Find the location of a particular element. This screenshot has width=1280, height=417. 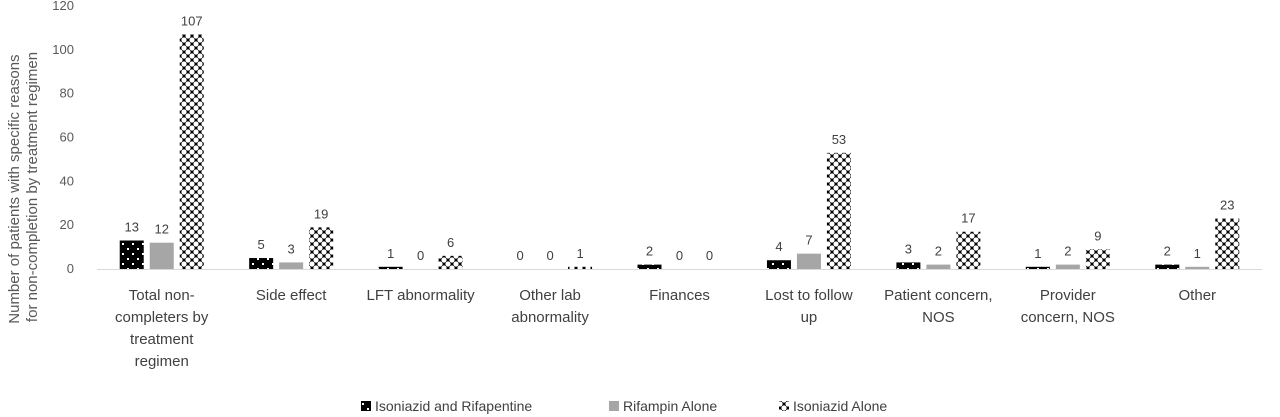

y-tick-label: 120 is located at coordinates (63, 6).